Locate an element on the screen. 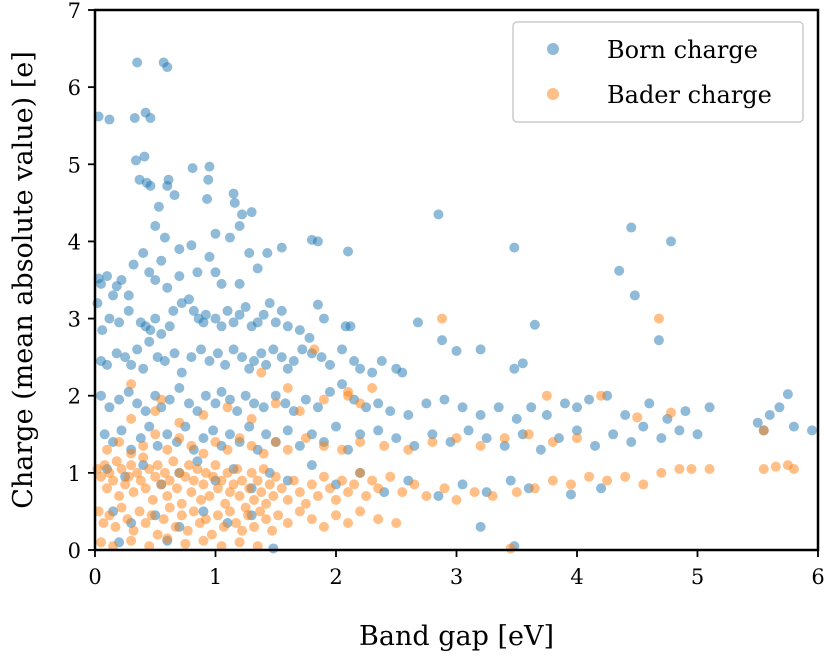 The width and height of the screenshot is (825, 656). x-tick-label: 3 is located at coordinates (456, 577).